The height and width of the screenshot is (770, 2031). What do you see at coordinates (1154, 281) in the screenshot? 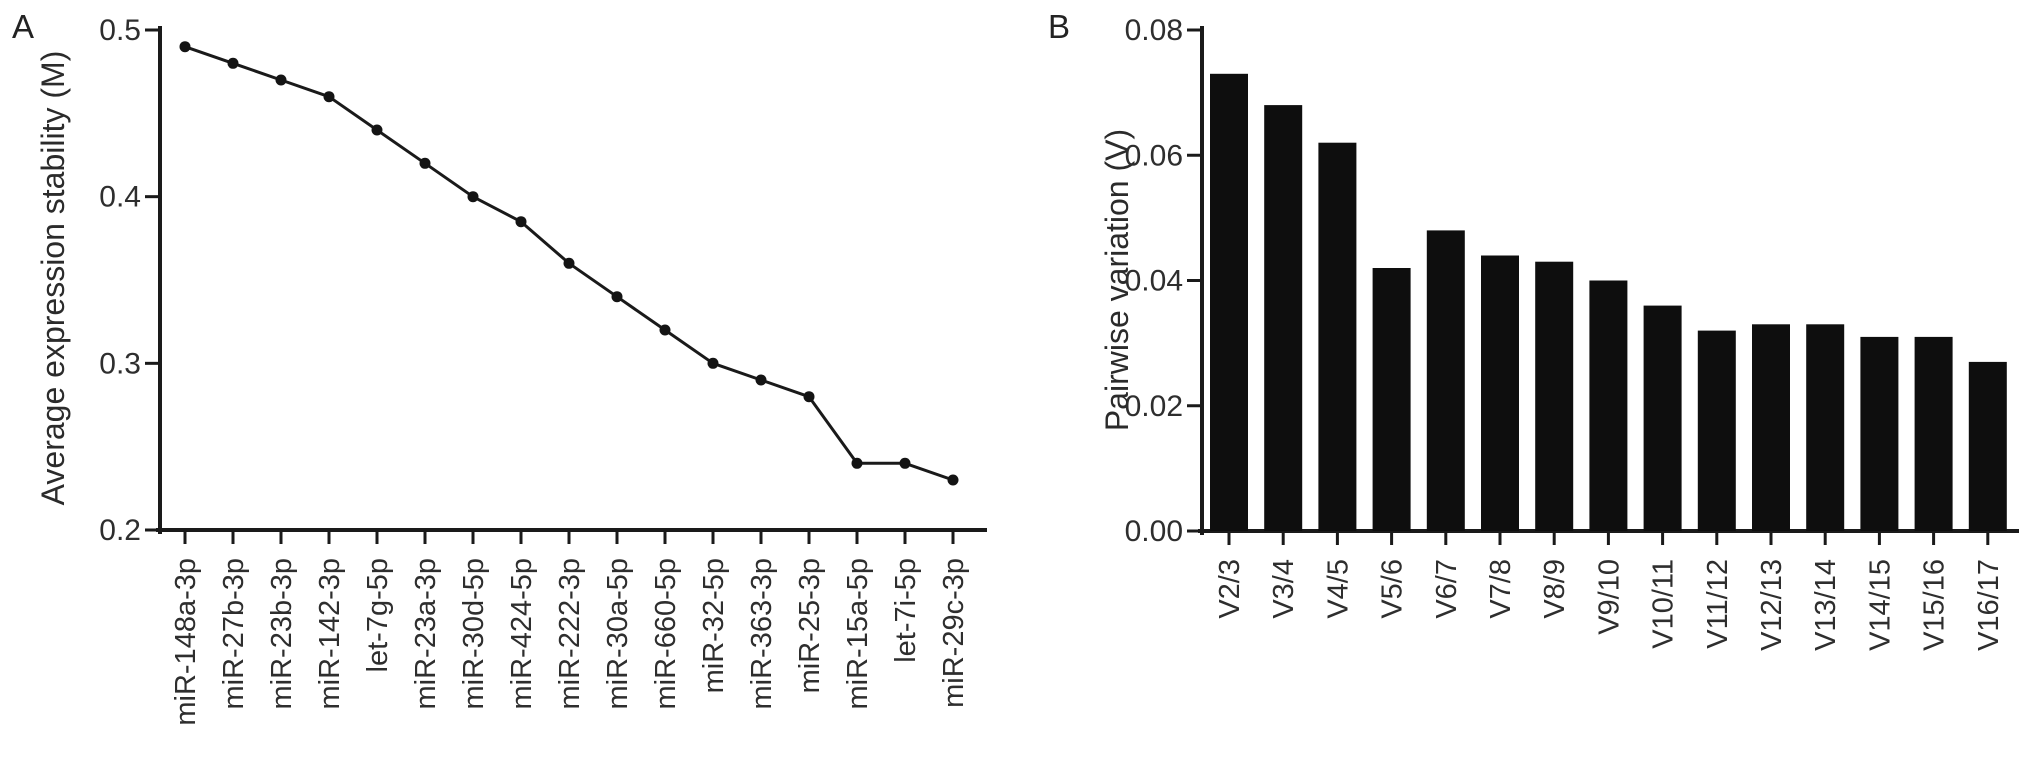
I see `panel-b-y-tick-label: 0.04` at bounding box center [1154, 281].